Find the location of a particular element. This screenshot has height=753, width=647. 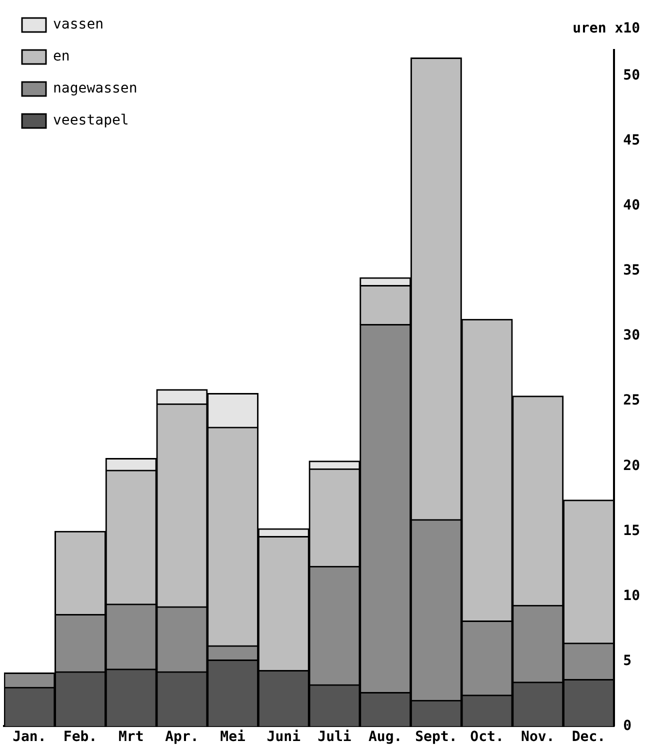

x-tick-label: Feb. is located at coordinates (80, 737).